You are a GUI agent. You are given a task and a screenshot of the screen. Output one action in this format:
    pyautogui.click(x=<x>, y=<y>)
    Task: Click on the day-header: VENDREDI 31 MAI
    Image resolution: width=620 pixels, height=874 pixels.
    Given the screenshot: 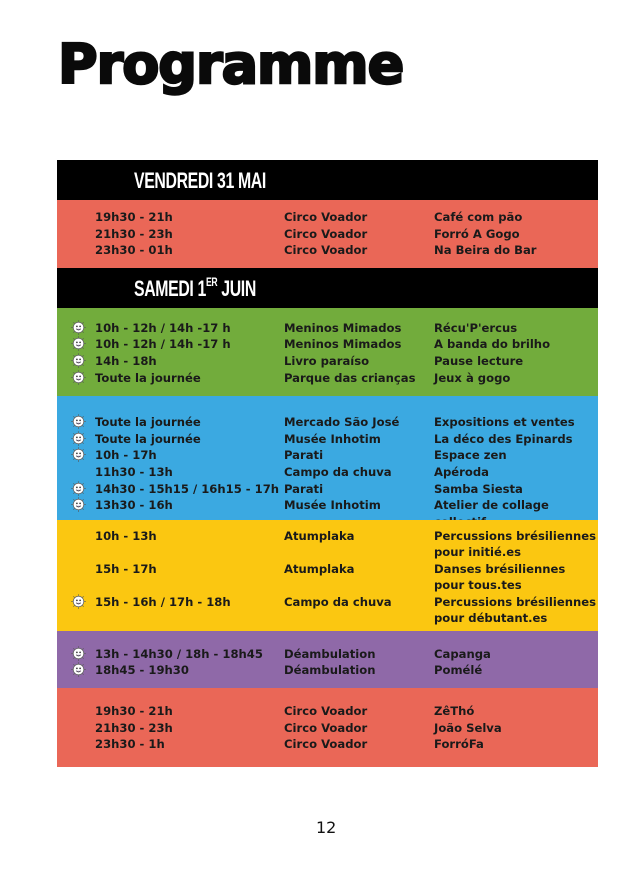 What is the action you would take?
    pyautogui.click(x=327, y=180)
    